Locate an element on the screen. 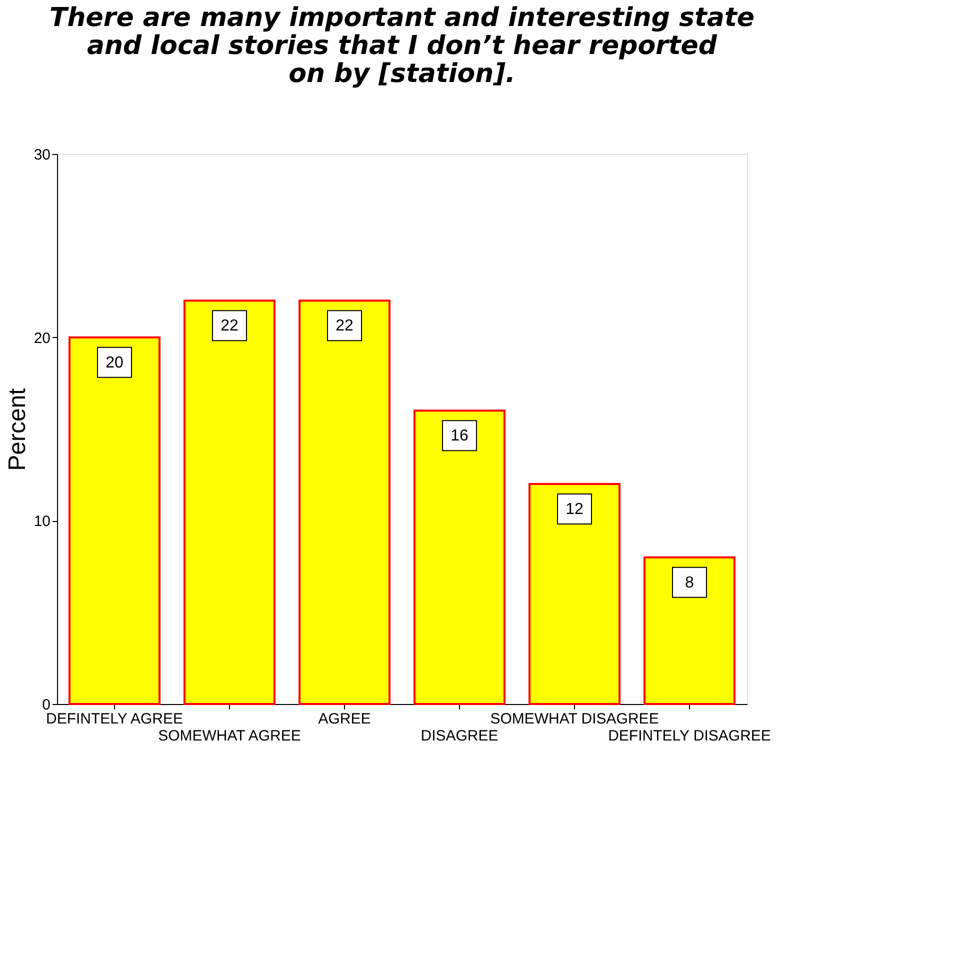 This screenshot has height=963, width=956. y-tick-label: 10 is located at coordinates (42, 521).